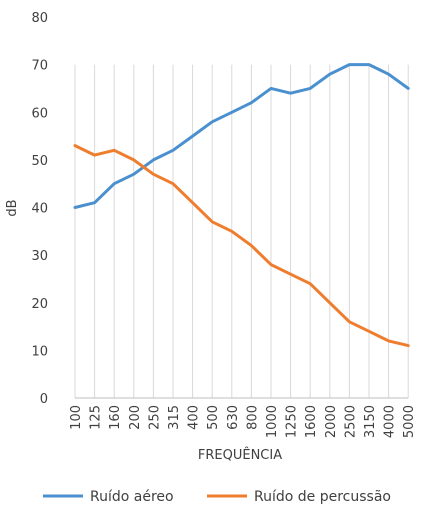  What do you see at coordinates (272, 421) in the screenshot?
I see `x-tick-1000: 1000` at bounding box center [272, 421].